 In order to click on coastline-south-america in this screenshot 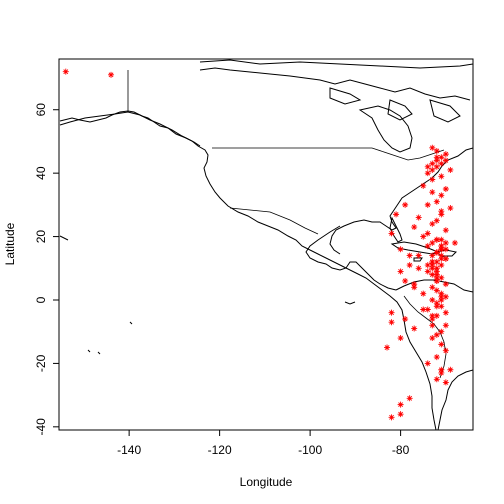, I will do `click(434, 354)`.